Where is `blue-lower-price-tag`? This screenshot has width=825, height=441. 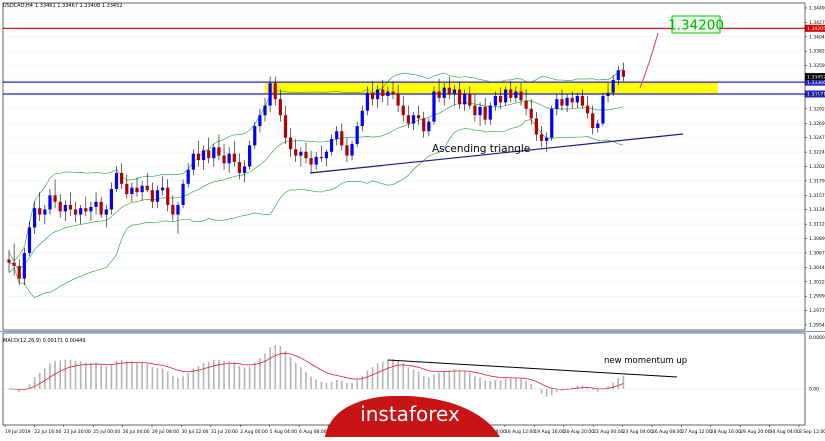
blue-lower-price-tag is located at coordinates (815, 94).